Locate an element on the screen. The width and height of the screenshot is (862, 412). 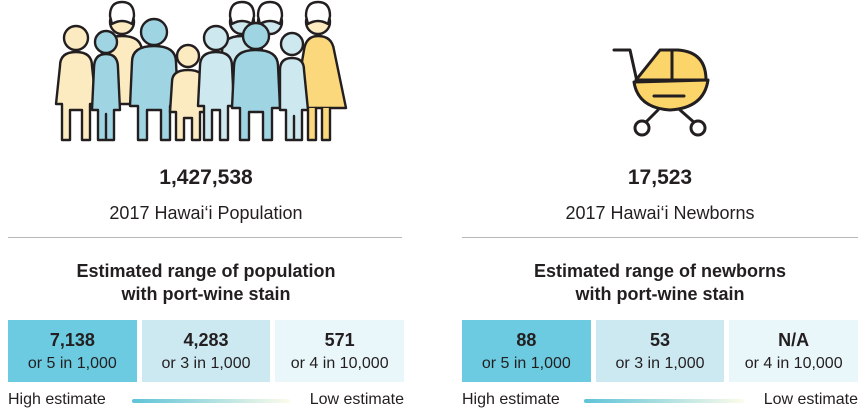
population-caption: 2017 Hawai‘i Population is located at coordinates (206, 213).